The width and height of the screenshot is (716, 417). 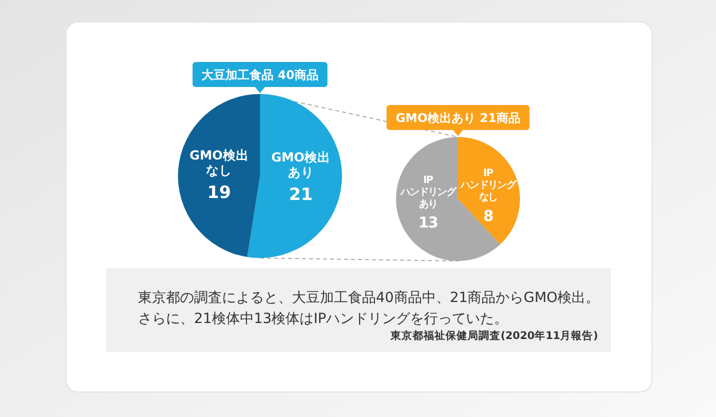 What do you see at coordinates (488, 196) in the screenshot?
I see `slice-label: IPハンドリングなし 8` at bounding box center [488, 196].